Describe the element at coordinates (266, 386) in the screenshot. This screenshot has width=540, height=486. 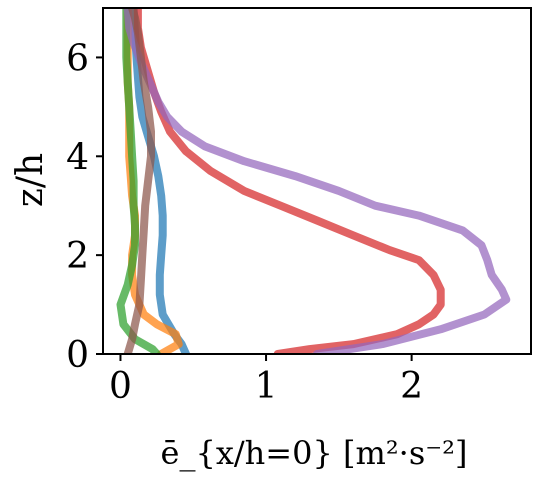
I see `x-tick-label: 1` at that location.